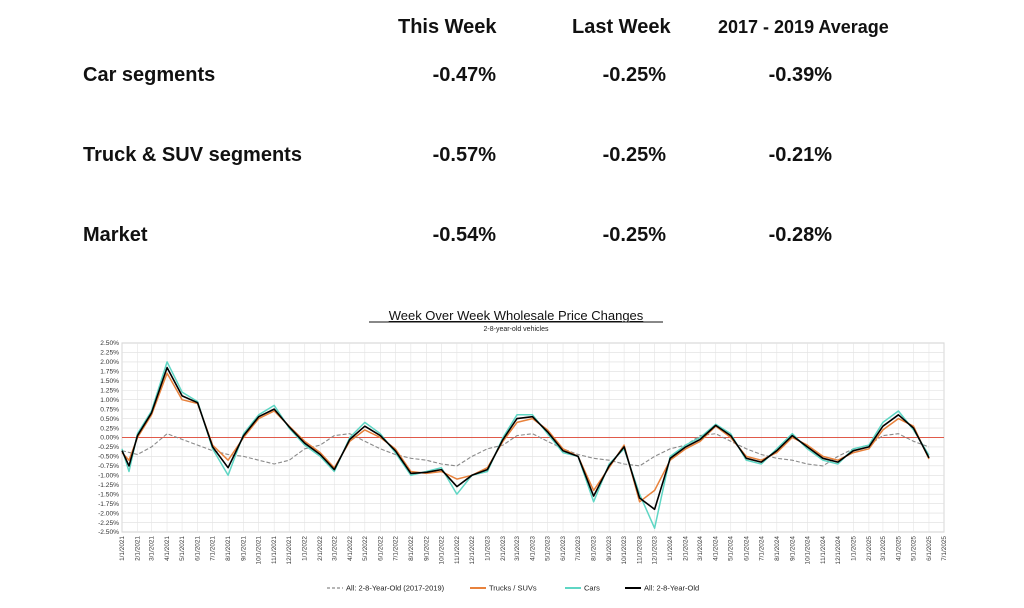  What do you see at coordinates (108, 513) in the screenshot?
I see `y-tick-label: -2.00%` at bounding box center [108, 513].